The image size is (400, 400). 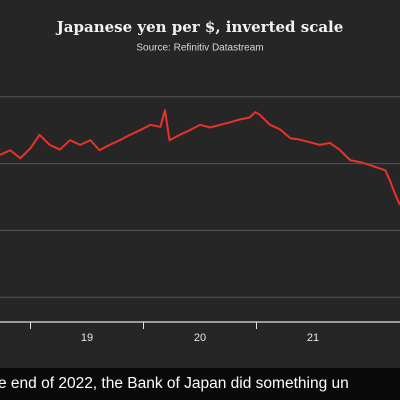 I want to click on x-tick-label: 21, so click(x=313, y=338).